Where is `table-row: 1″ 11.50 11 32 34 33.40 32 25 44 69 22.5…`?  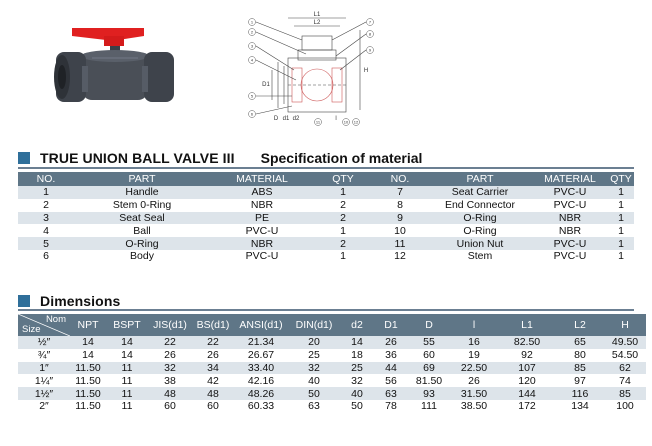
table-row: 1″ 11.50 11 32 34 33.40 32 25 44 69 22.5… is located at coordinates (332, 368).